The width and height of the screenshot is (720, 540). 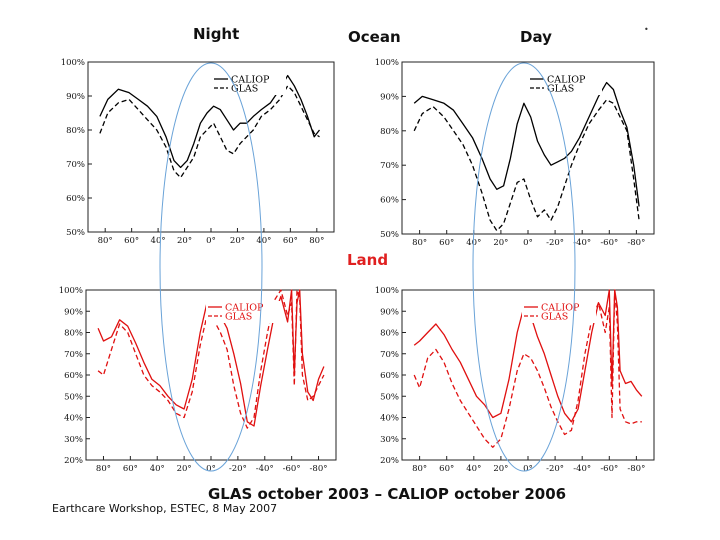 I want to click on header-ocean: Ocean, so click(x=374, y=37).